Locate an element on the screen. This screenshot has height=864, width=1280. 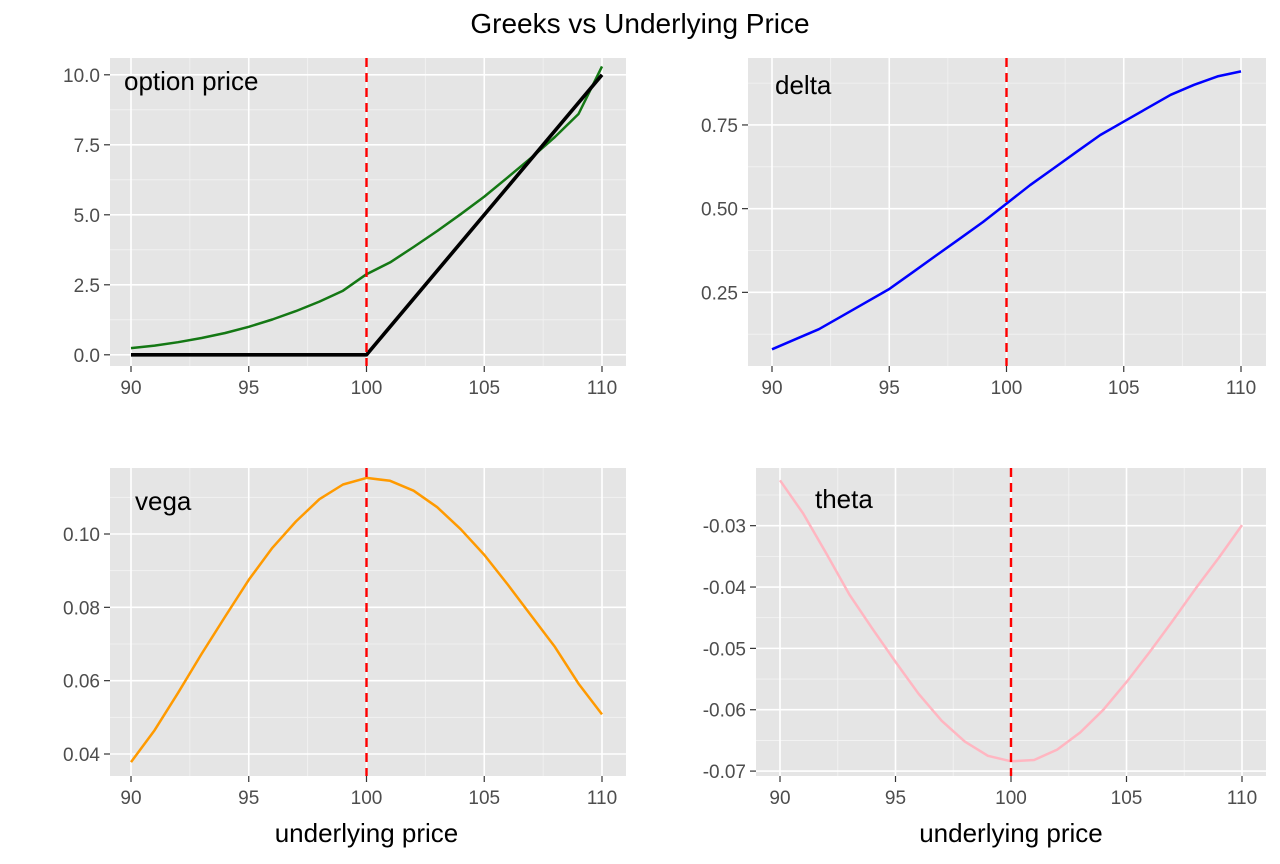
y-tick-label: 5.0 is located at coordinates (87, 216).